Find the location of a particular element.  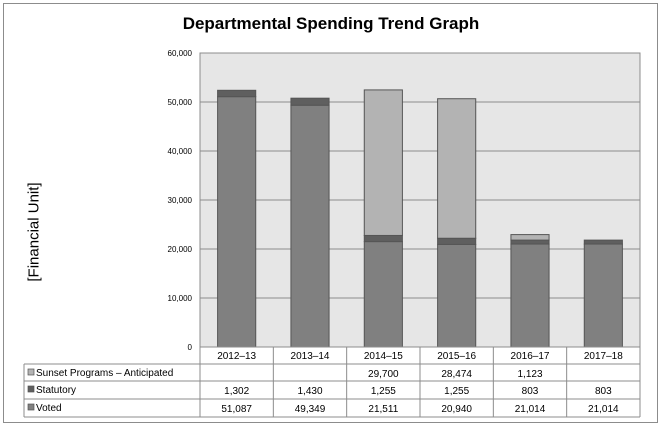

legend-label: Voted is located at coordinates (49, 408).